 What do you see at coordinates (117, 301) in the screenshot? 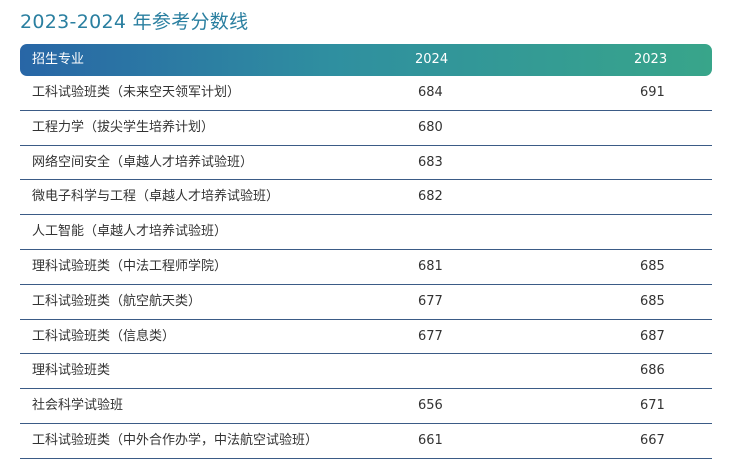
I see `cell-major: 工科试验班类（航空航天类）` at bounding box center [117, 301].